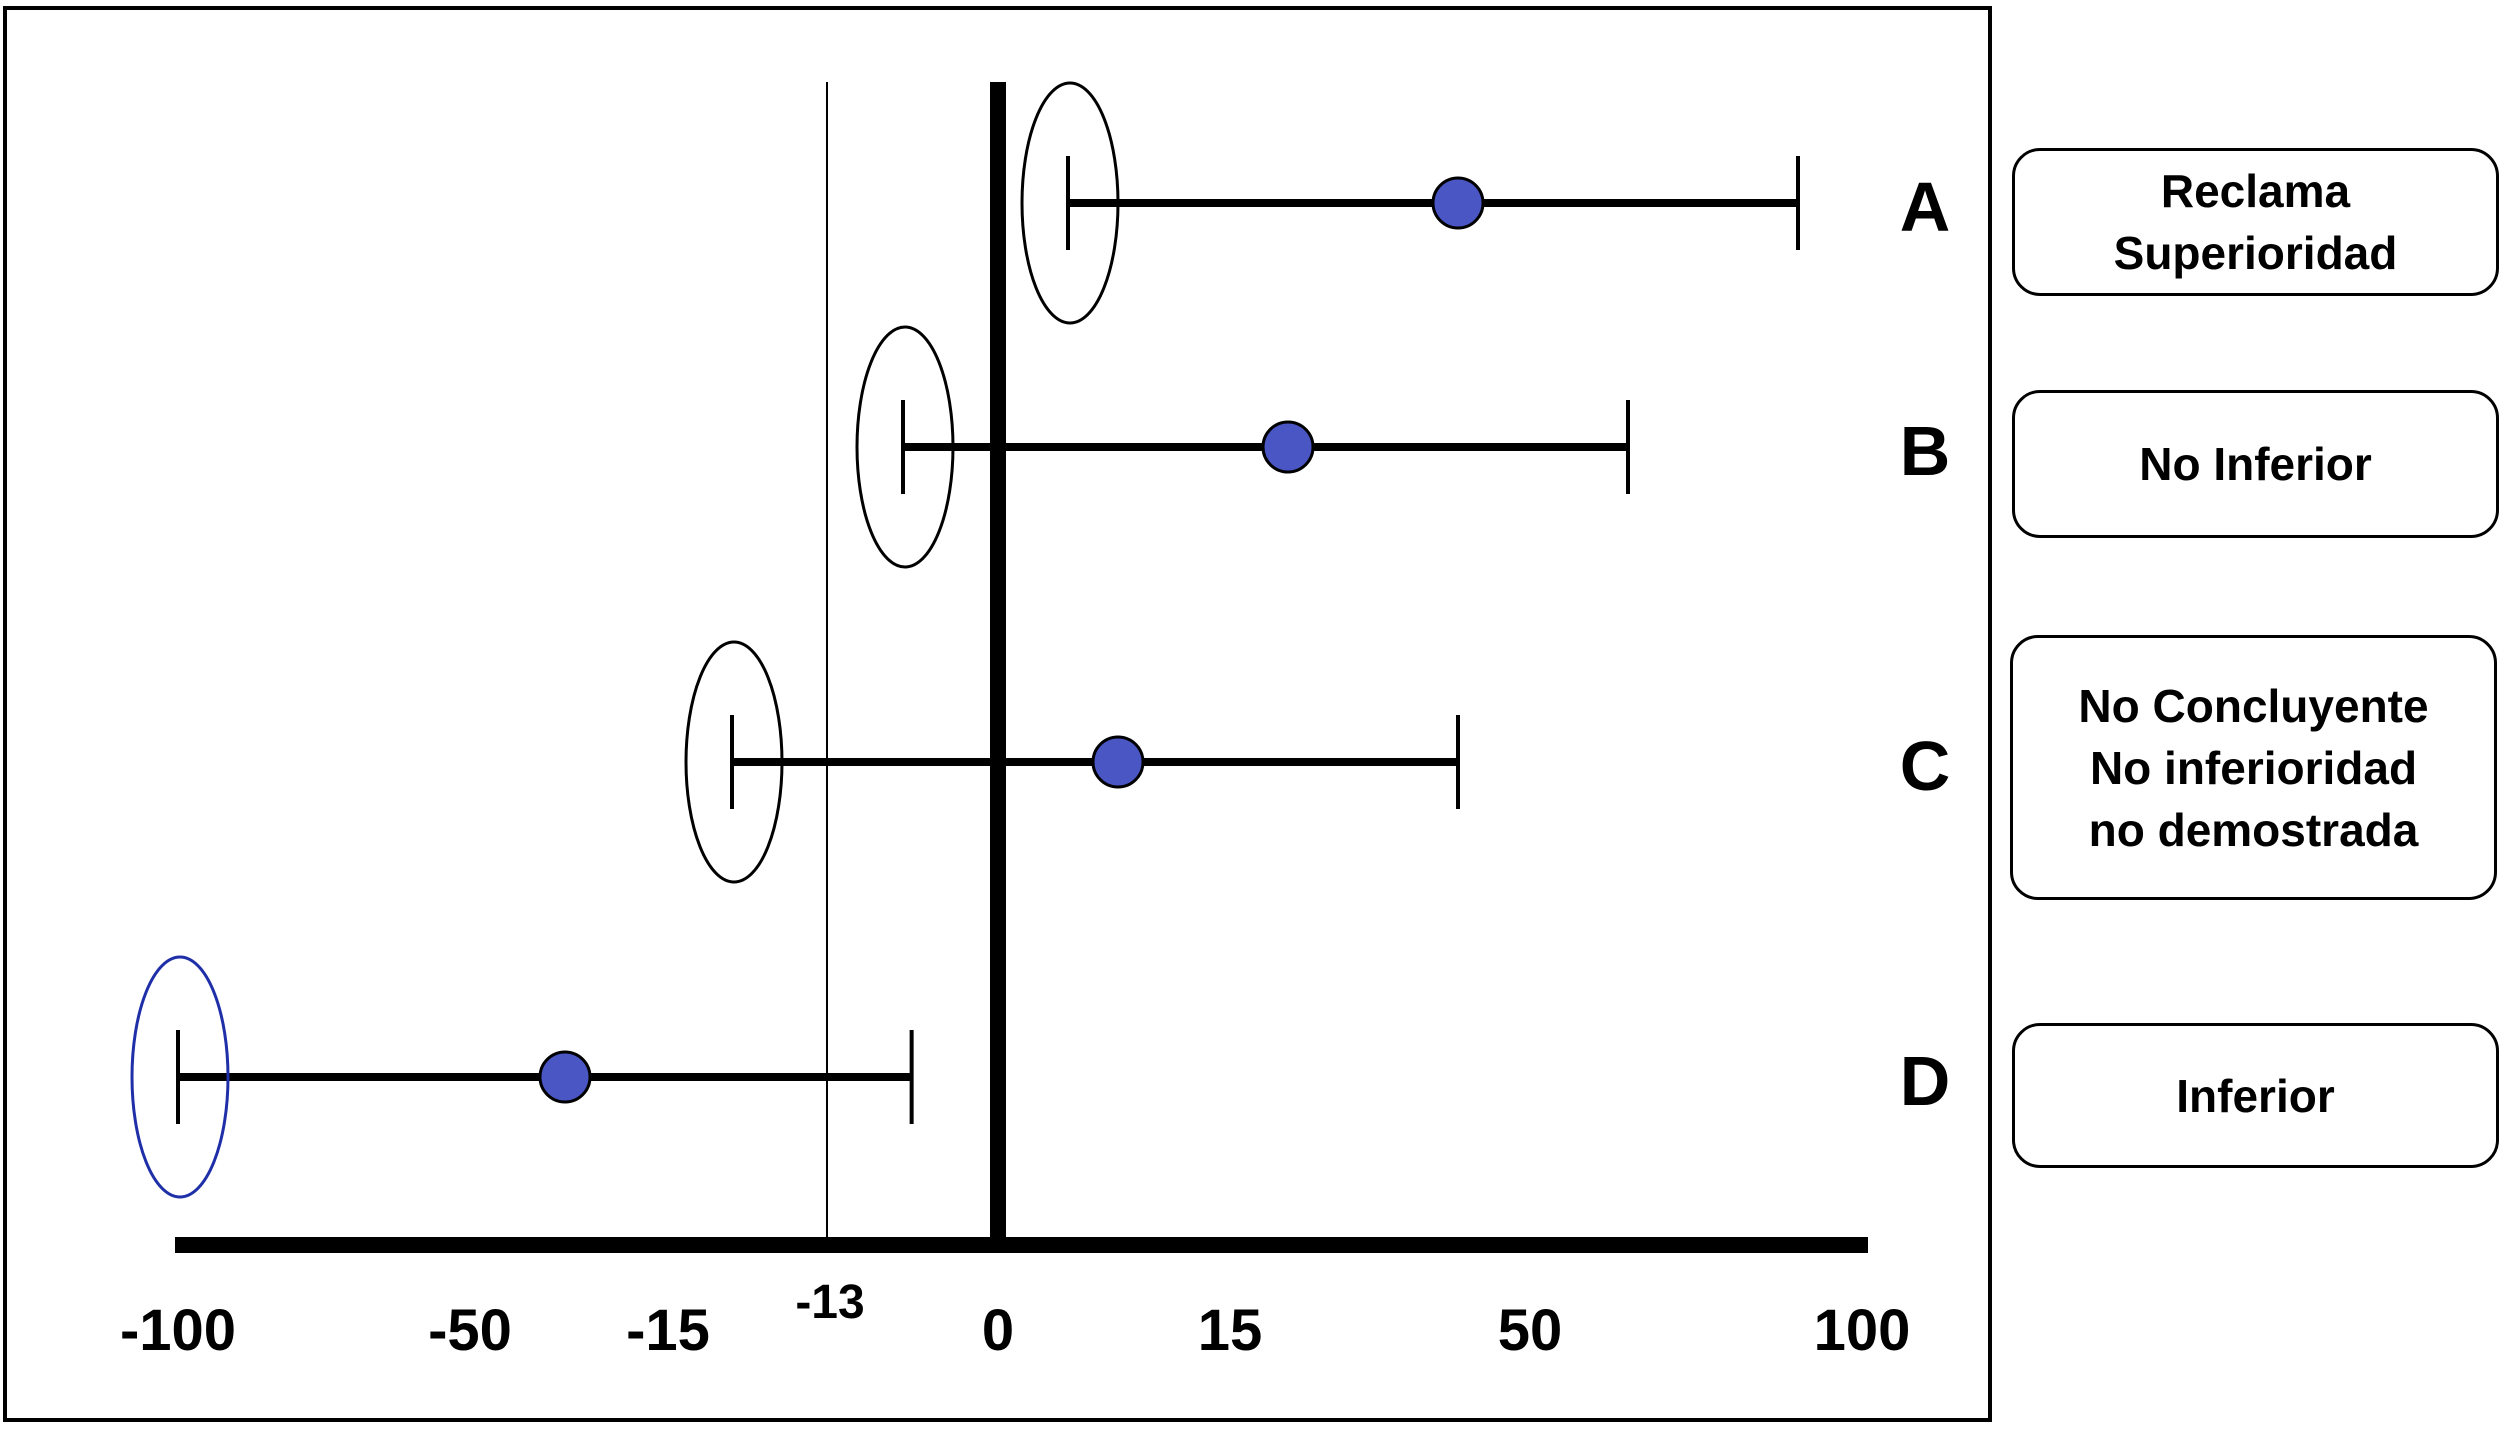 This screenshot has height=1433, width=2508. What do you see at coordinates (1015, 1319) in the screenshot?
I see `tick-labels-group: -100 -50 -15 -13 0 15 50 100` at bounding box center [1015, 1319].